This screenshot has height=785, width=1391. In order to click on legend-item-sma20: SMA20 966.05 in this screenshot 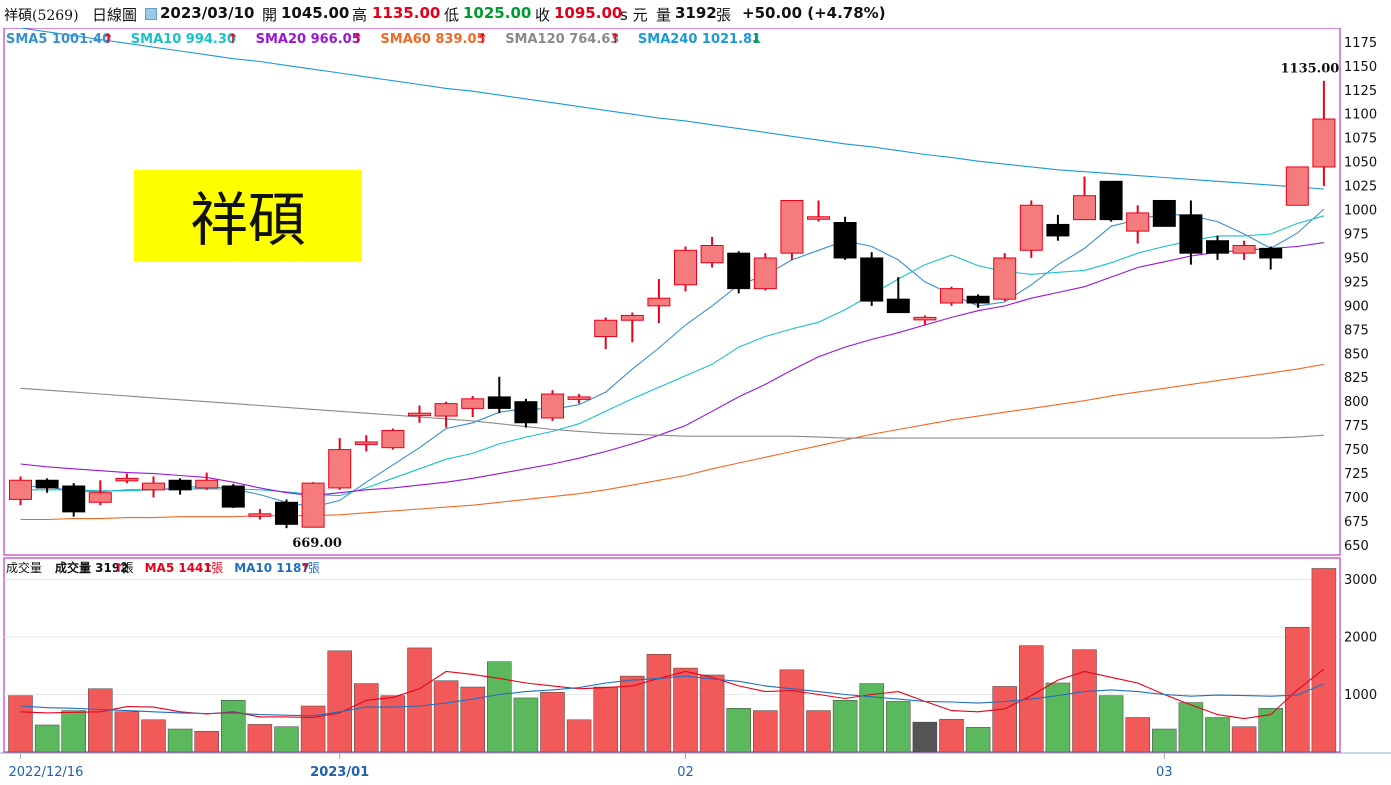, I will do `click(308, 39)`.